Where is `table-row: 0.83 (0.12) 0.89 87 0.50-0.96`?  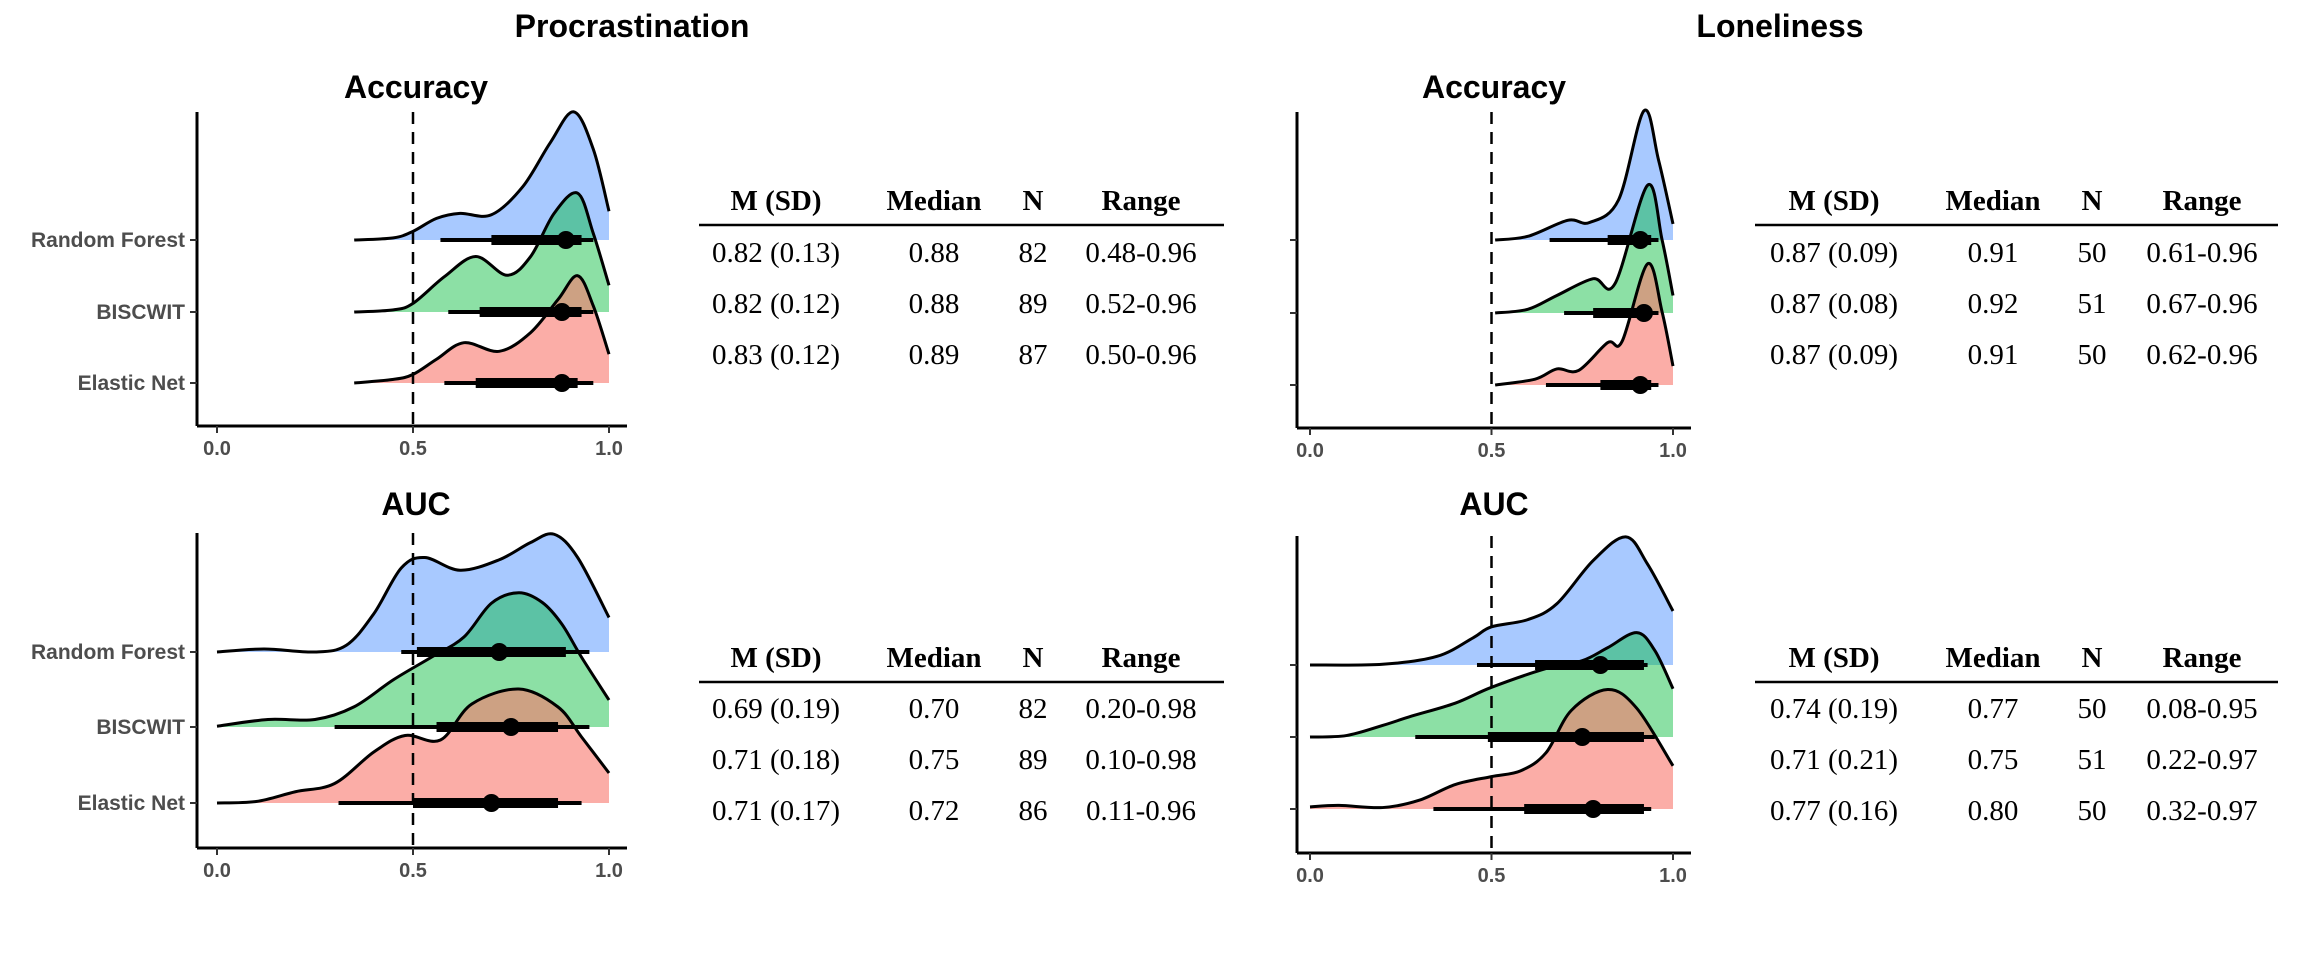
table-row: 0.83 (0.12) 0.89 87 0.50-0.96 is located at coordinates (954, 355).